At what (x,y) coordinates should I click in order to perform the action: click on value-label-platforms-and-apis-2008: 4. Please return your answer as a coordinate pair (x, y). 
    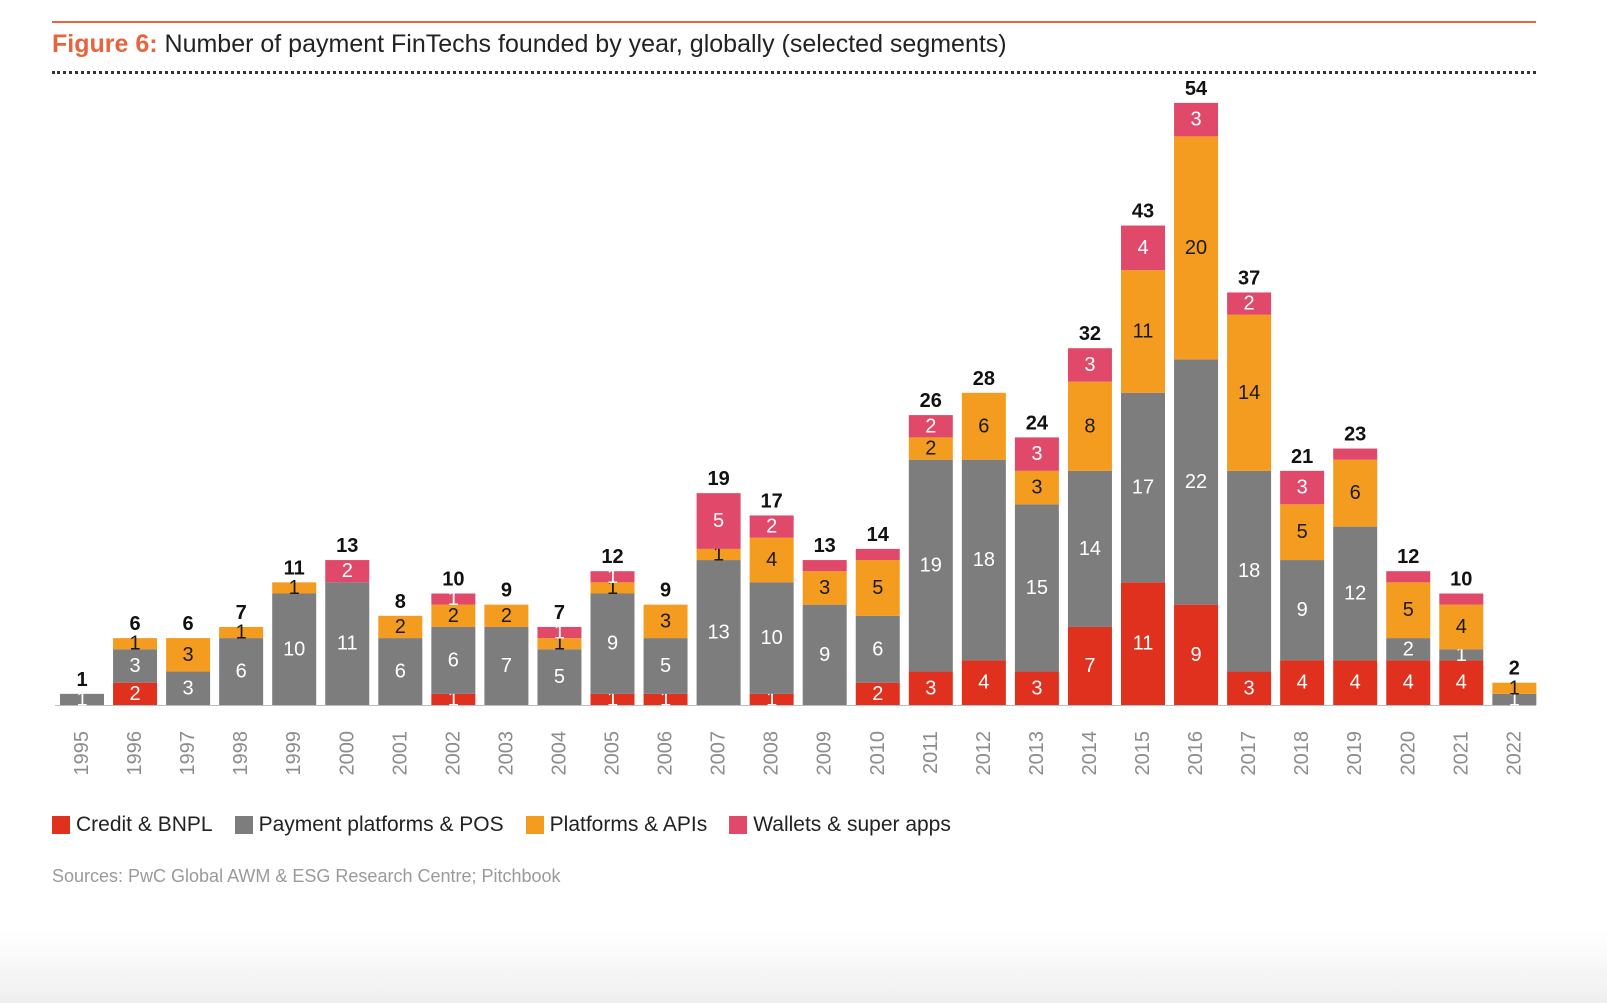
    Looking at the image, I should click on (771, 560).